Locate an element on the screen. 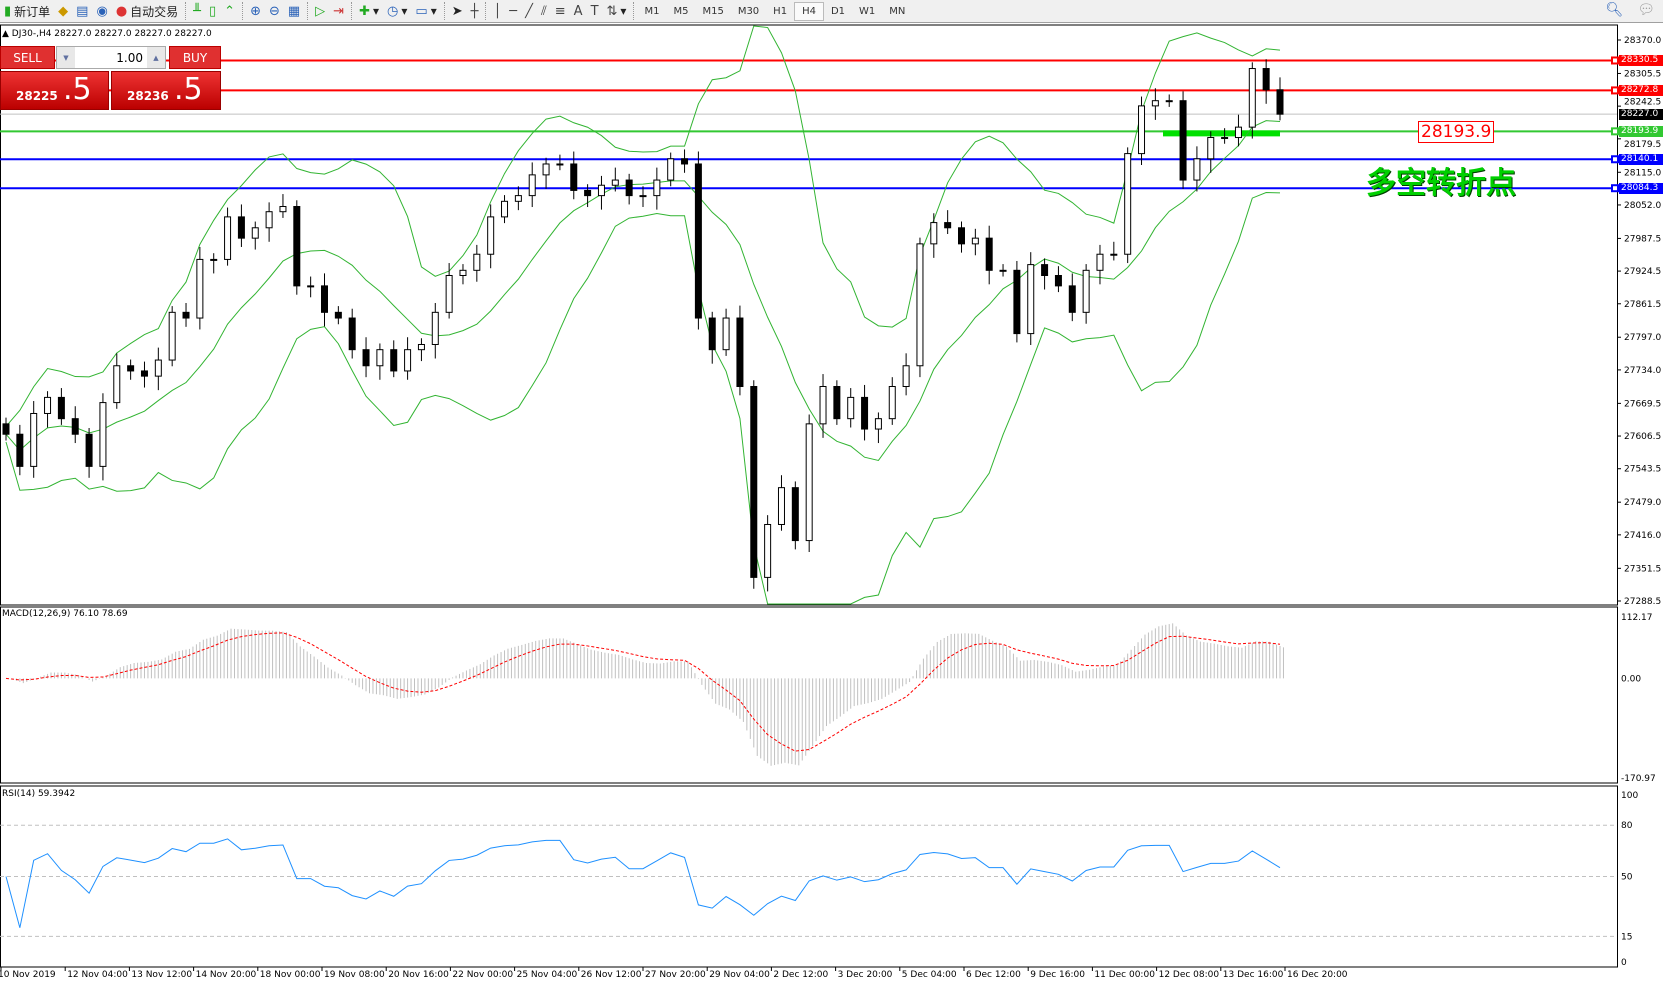 The width and height of the screenshot is (1663, 987). equidistant-channel-button: ⫽ is located at coordinates (544, 11).